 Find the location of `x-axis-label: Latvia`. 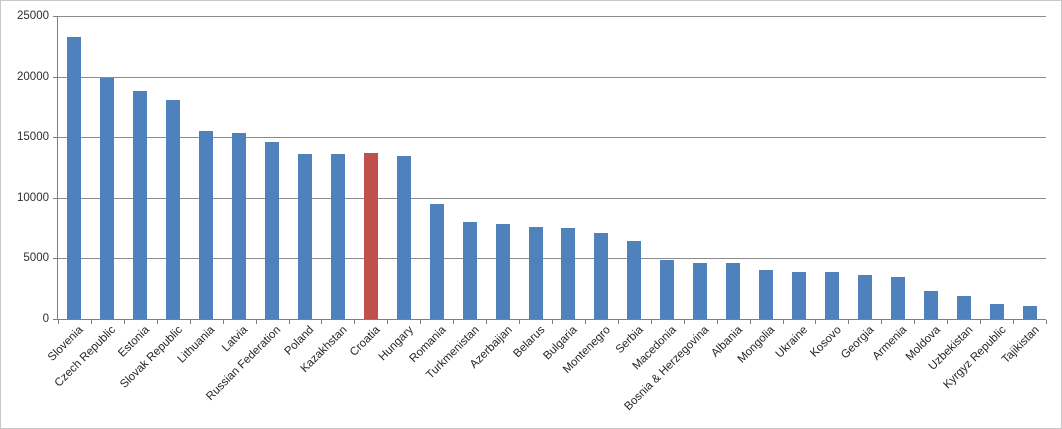

x-axis-label: Latvia is located at coordinates (235, 339).